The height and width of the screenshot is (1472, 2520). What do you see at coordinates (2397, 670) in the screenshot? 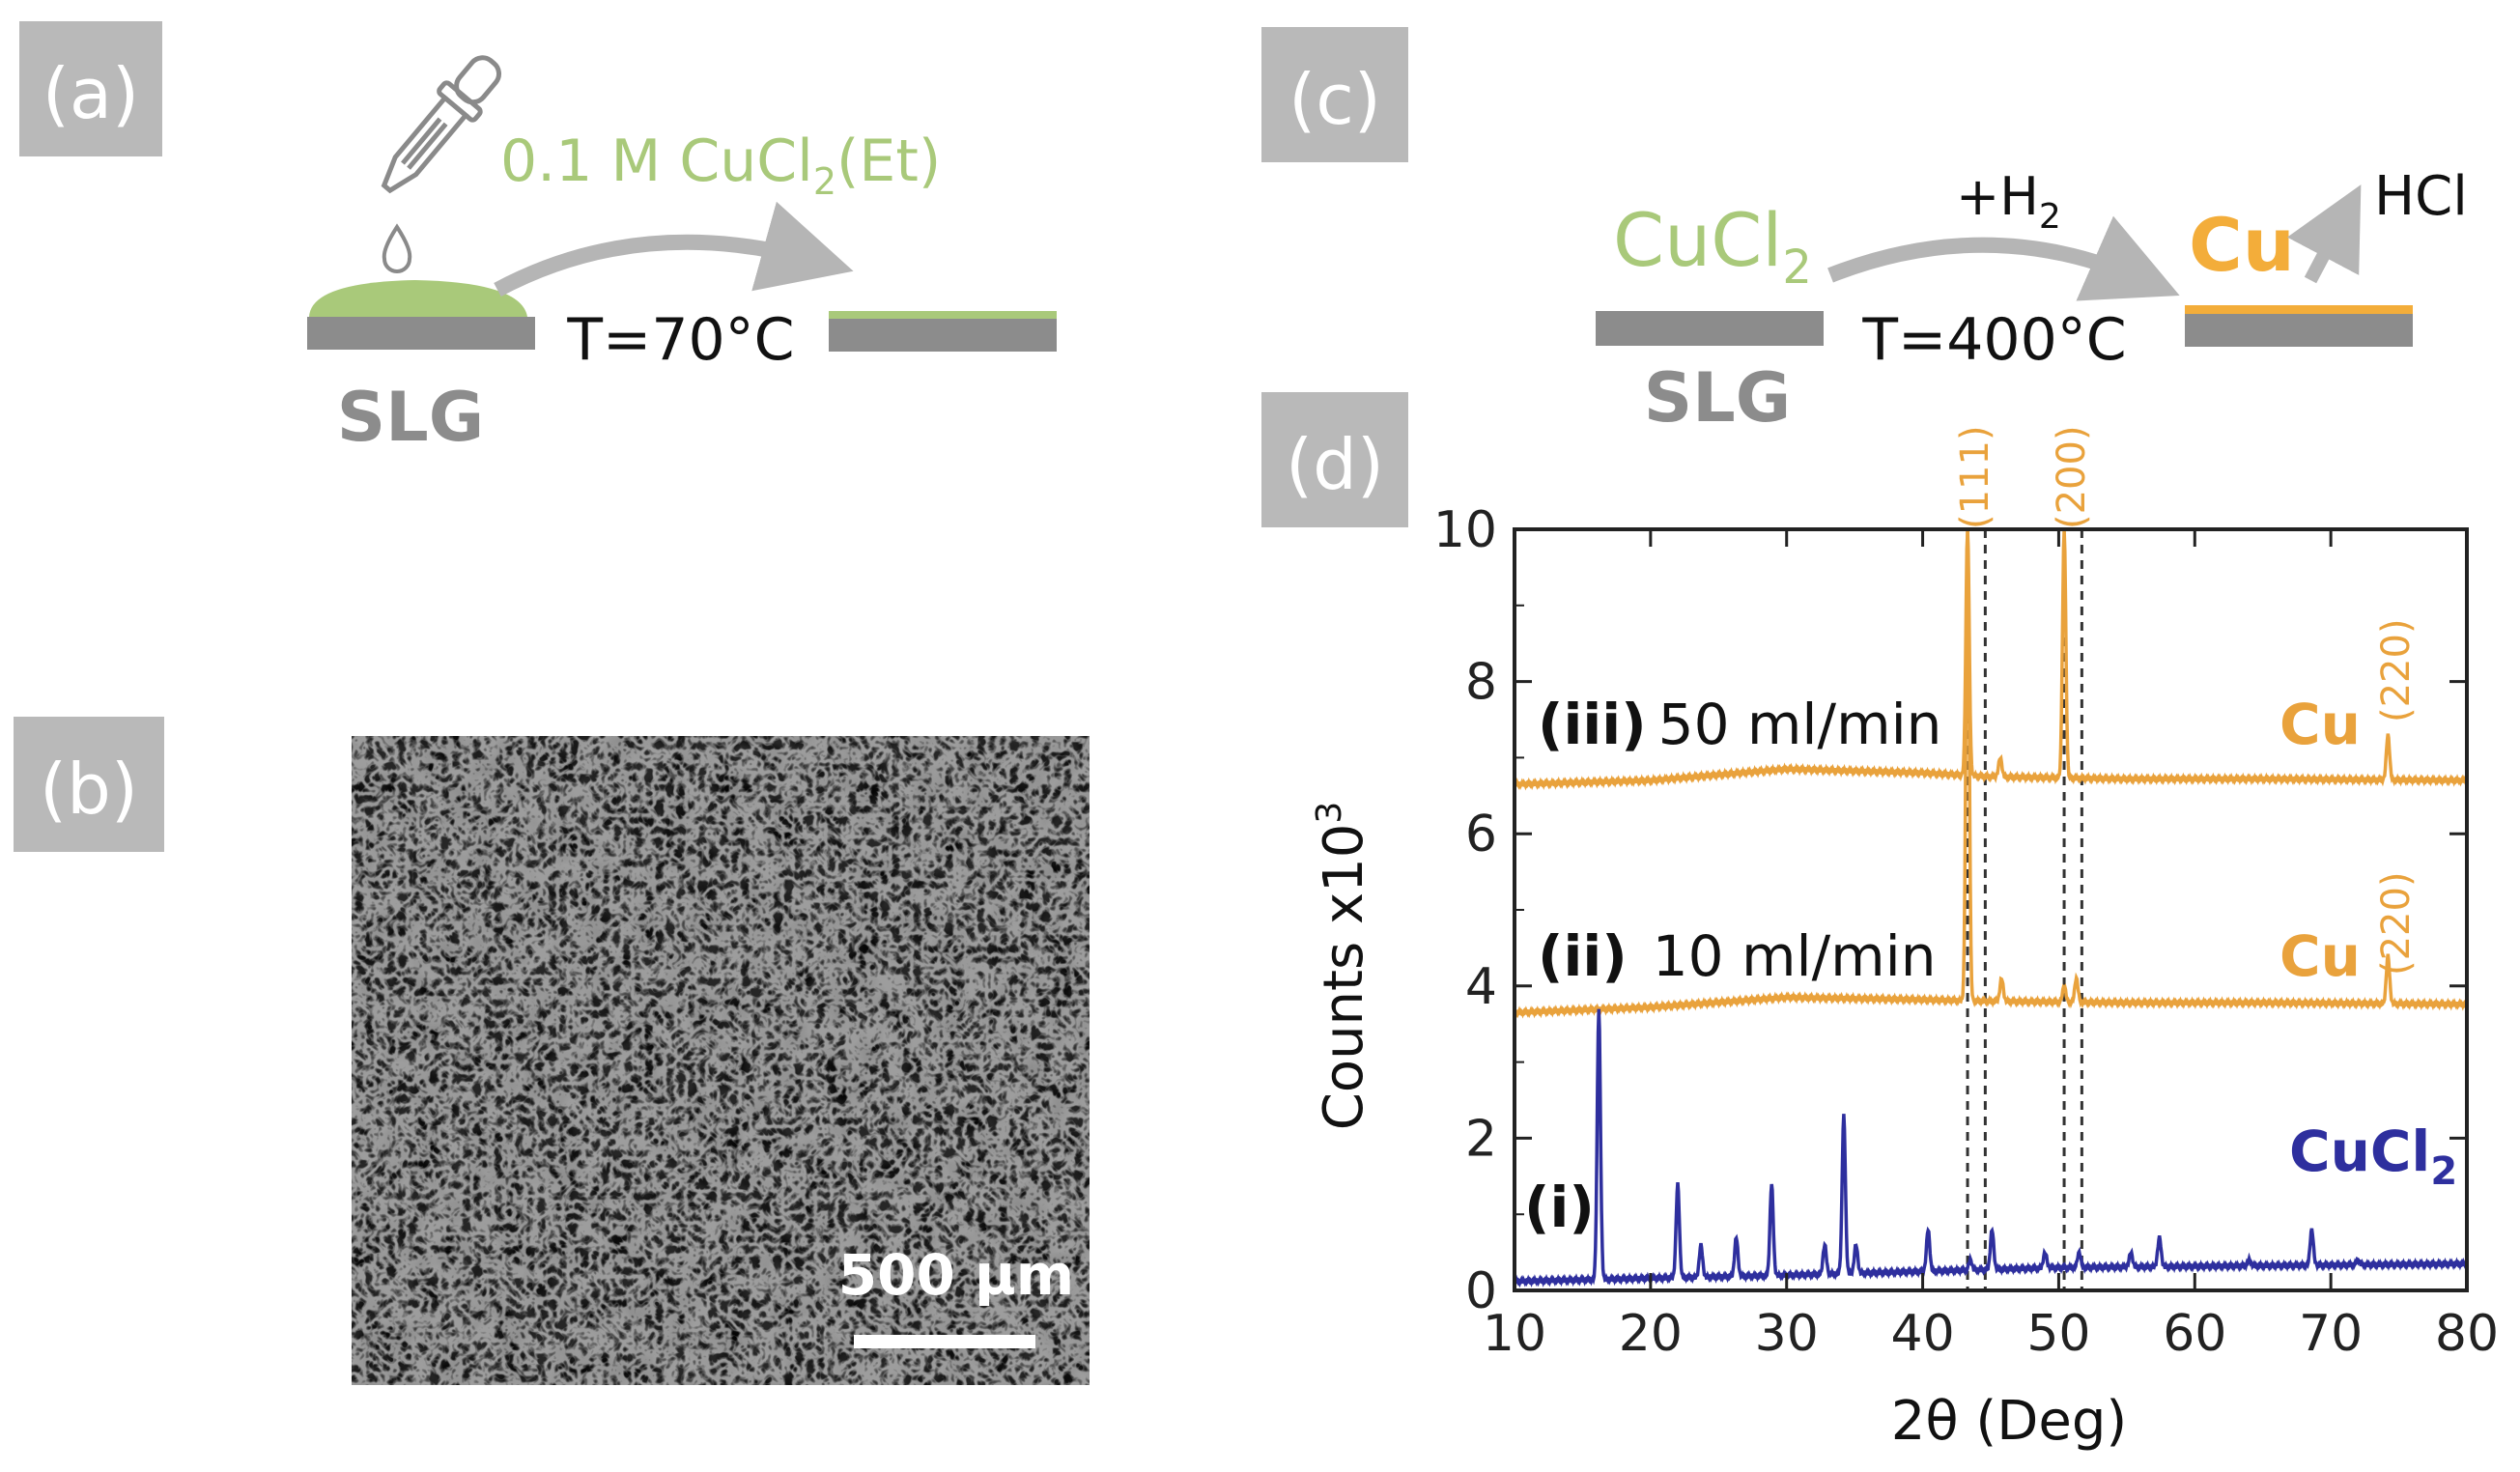
I see `peak-label-220-iii: (220)` at bounding box center [2397, 670].